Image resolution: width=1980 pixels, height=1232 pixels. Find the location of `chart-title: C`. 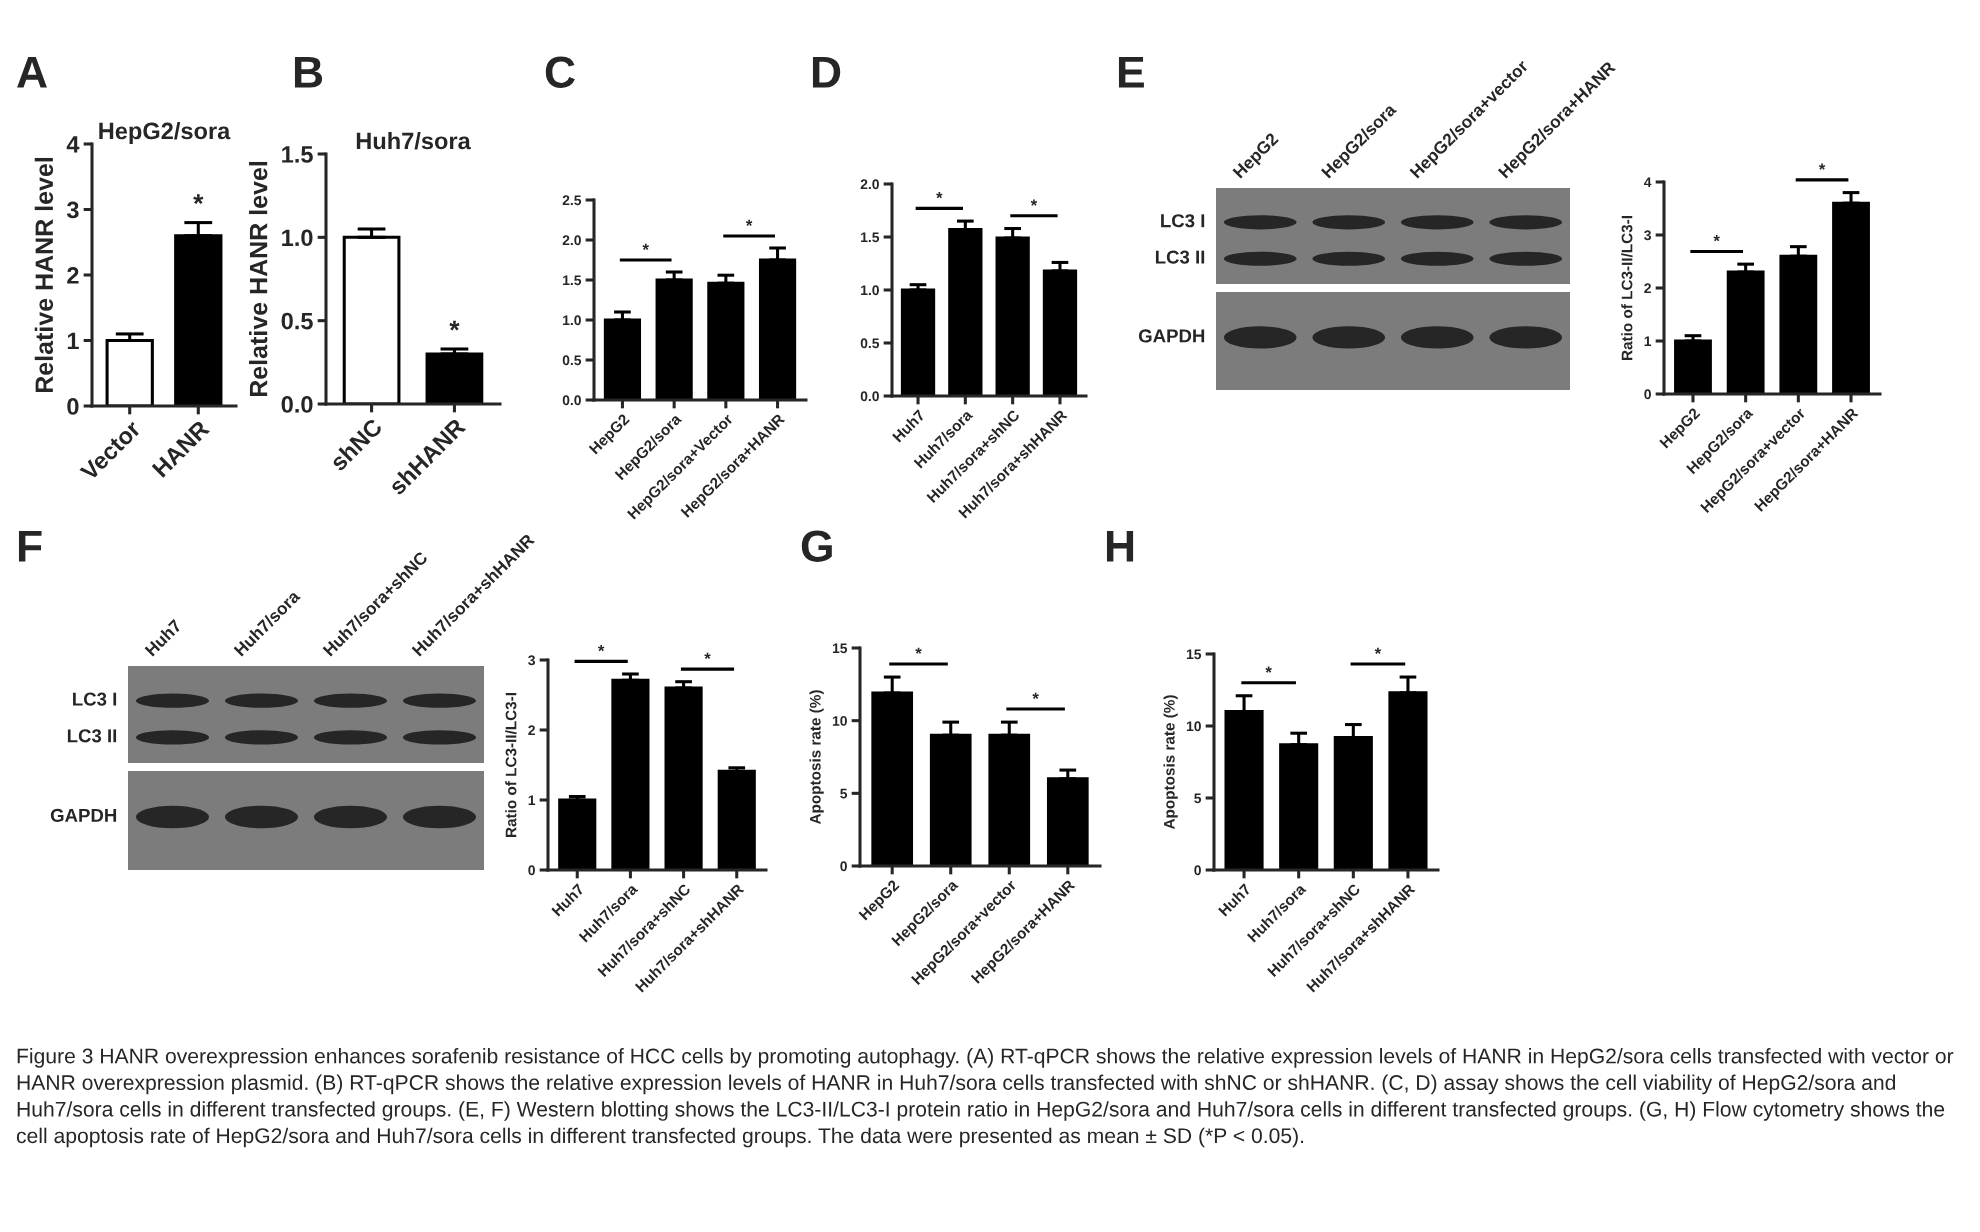

chart-title: C is located at coordinates (560, 72).